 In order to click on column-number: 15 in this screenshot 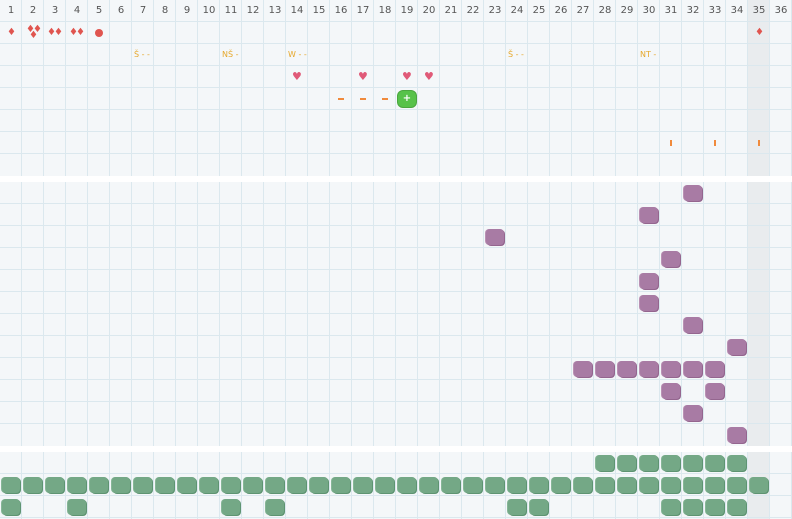, I will do `click(319, 10)`.